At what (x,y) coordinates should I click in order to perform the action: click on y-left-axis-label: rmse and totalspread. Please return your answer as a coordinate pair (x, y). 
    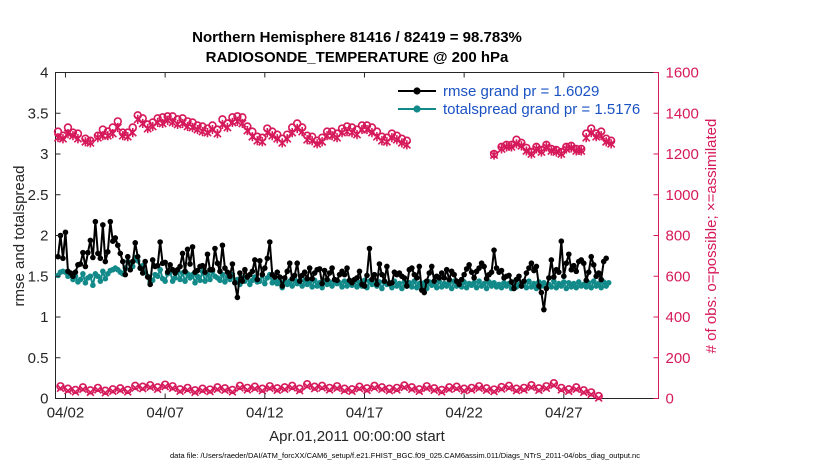
    Looking at the image, I should click on (19, 236).